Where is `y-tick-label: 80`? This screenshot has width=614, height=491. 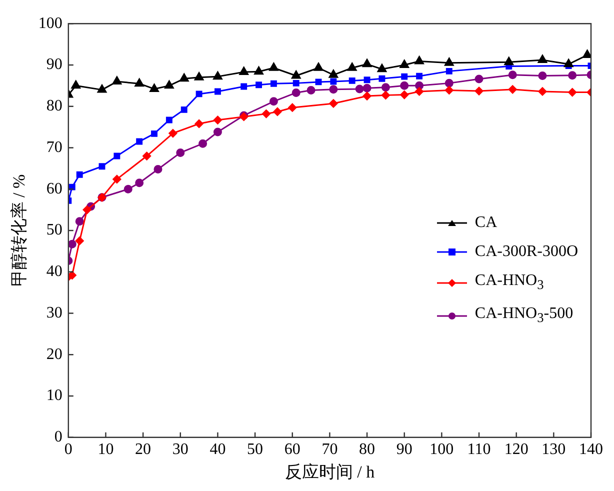
y-tick-label: 80 is located at coordinates (54, 106).